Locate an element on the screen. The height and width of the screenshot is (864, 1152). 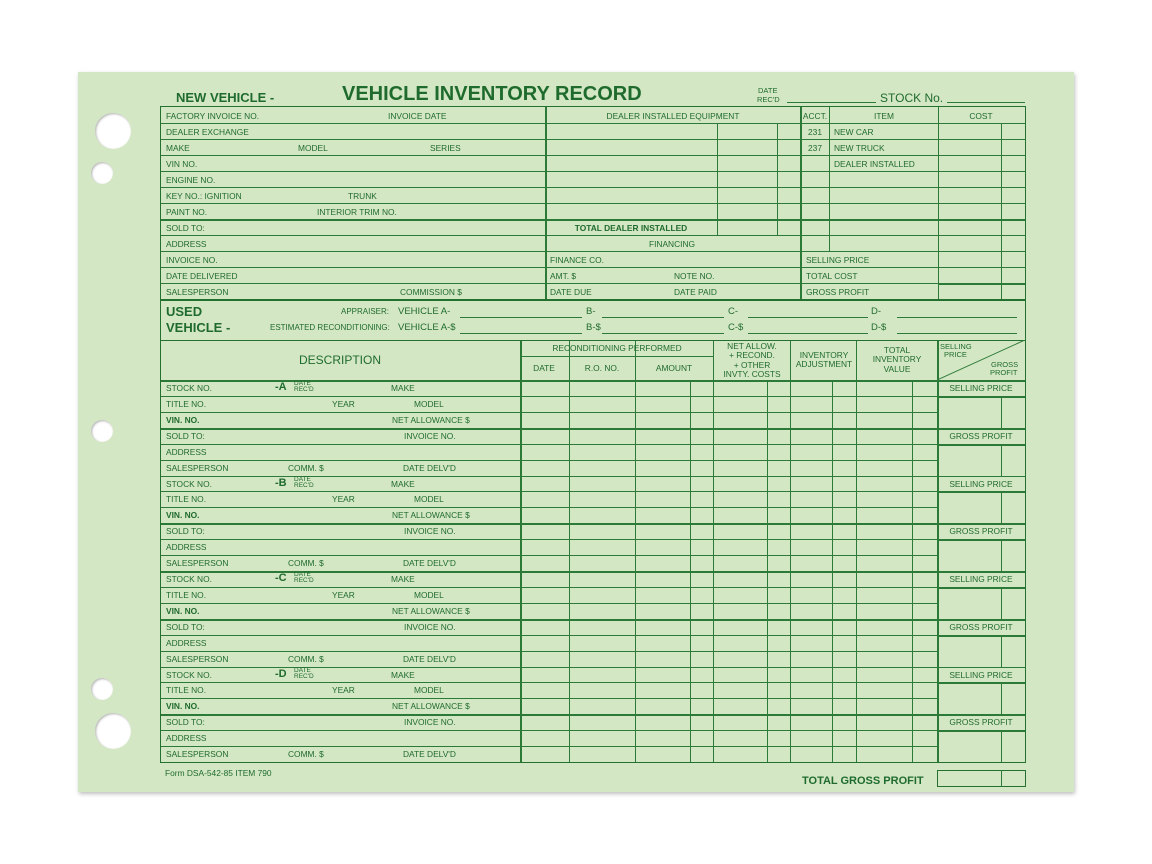
form-label: NEW TRUCK is located at coordinates (859, 148).